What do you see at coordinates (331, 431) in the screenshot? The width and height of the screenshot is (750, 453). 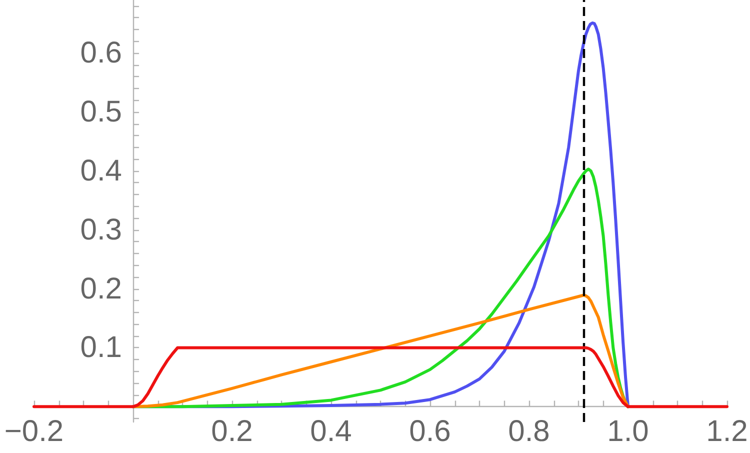 I see `x-tick-label: 0.4` at bounding box center [331, 431].